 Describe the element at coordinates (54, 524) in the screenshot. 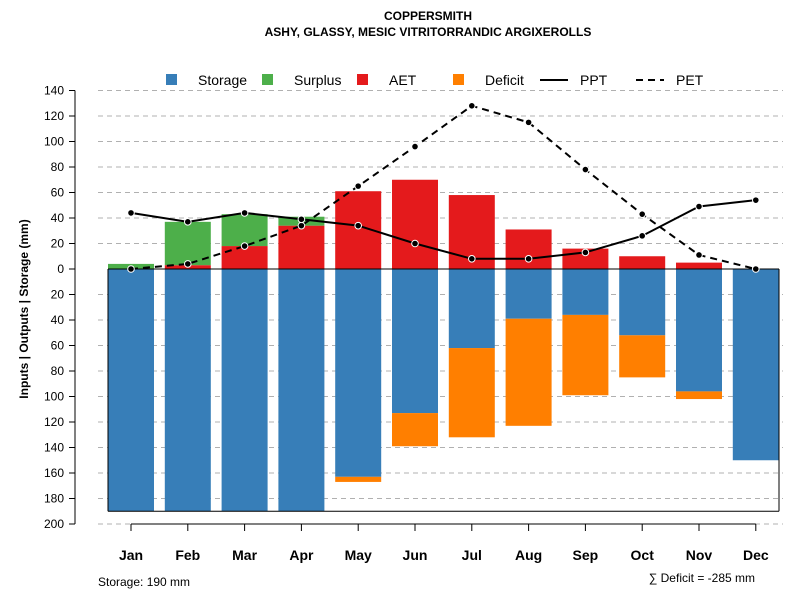

I see `y-tick-label: 200` at that location.